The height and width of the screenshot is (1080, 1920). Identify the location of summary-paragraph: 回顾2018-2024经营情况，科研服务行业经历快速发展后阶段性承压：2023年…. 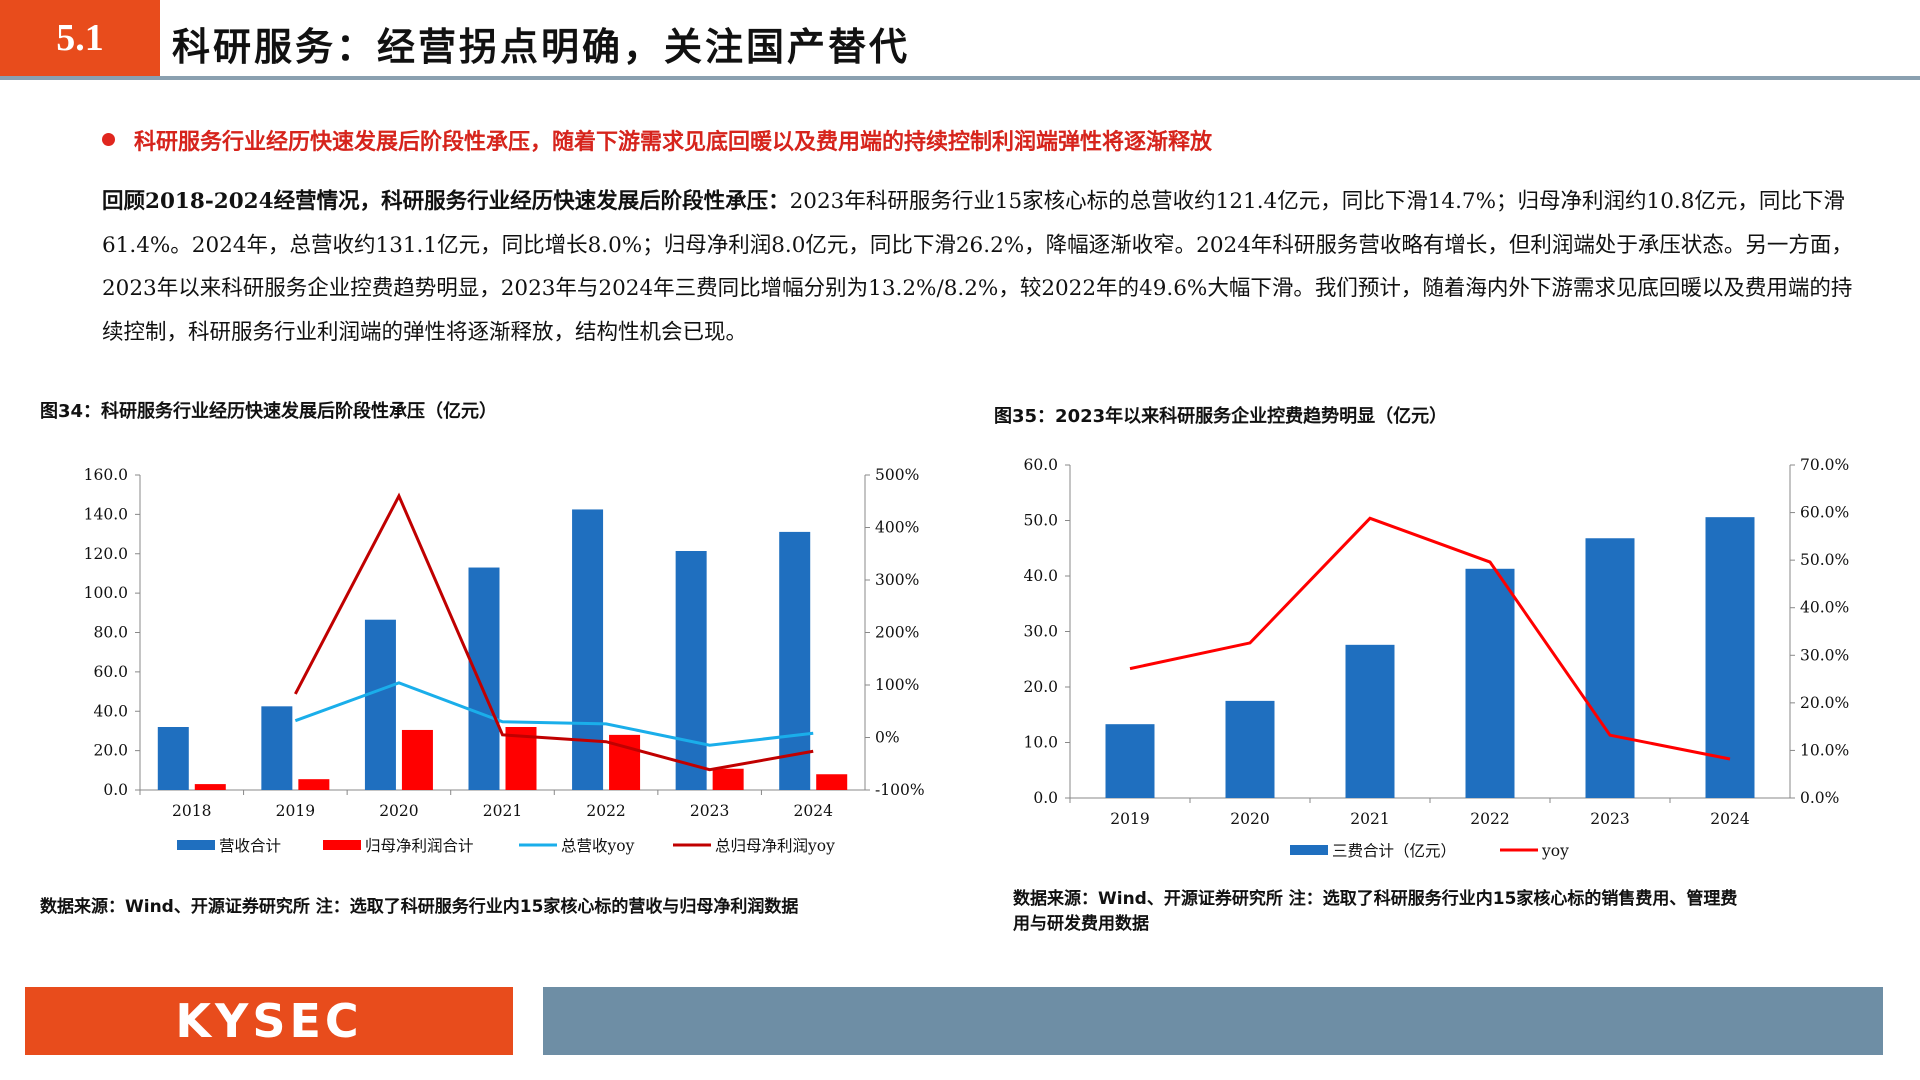
(982, 267).